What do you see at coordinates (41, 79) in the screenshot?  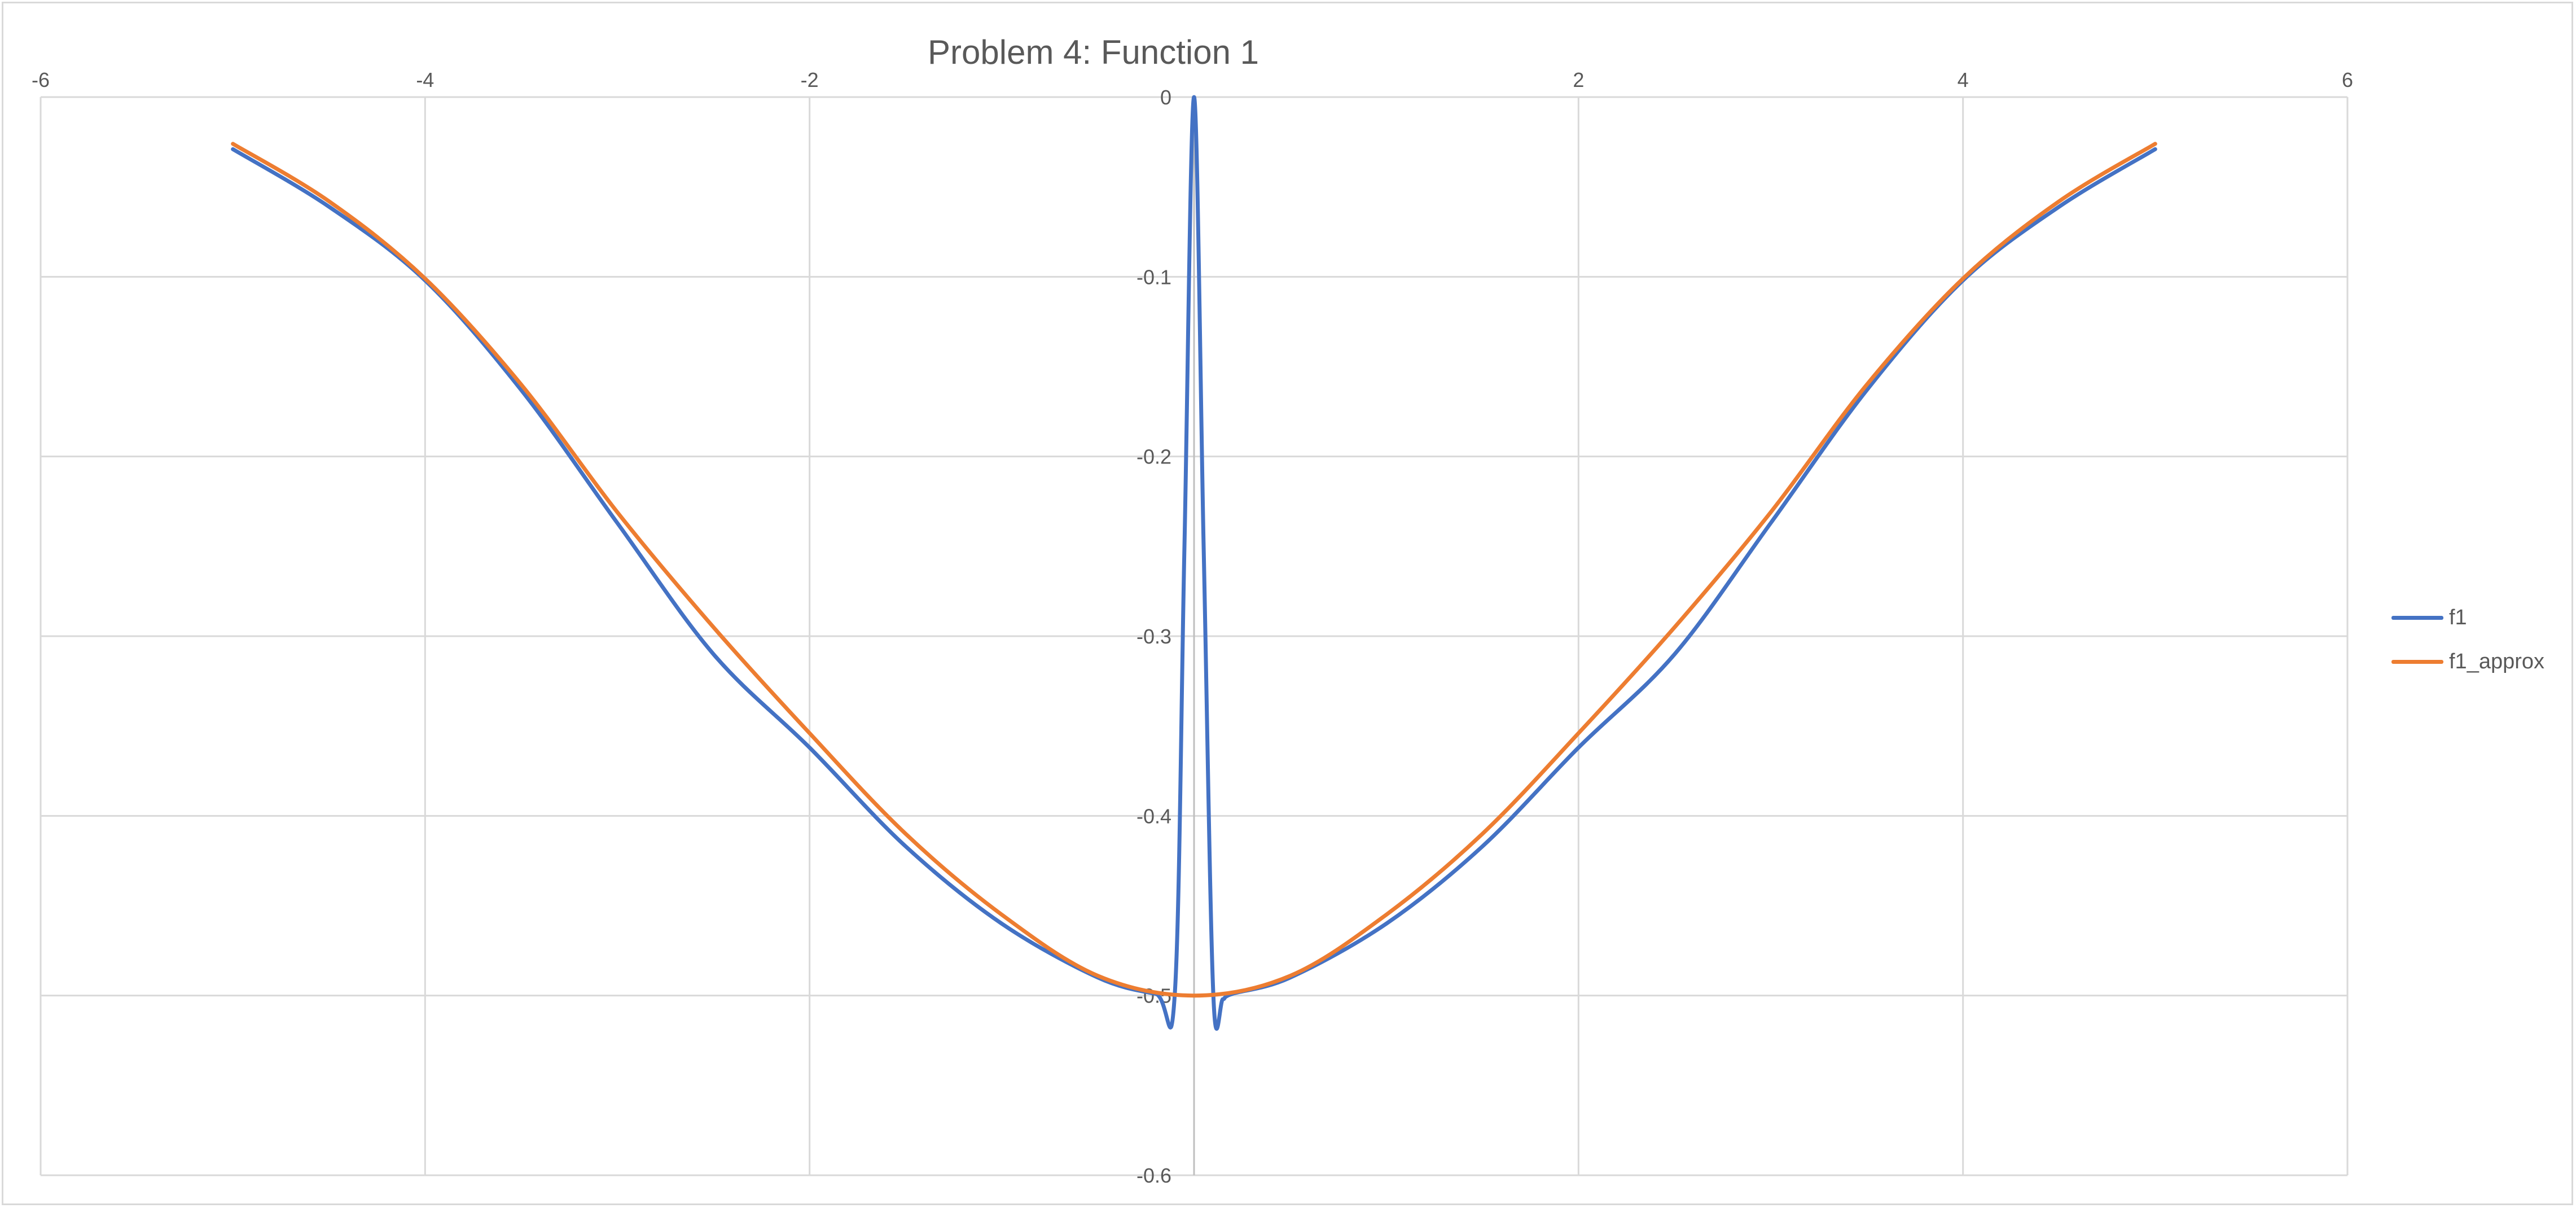 I see `x-tick-label: -6` at bounding box center [41, 79].